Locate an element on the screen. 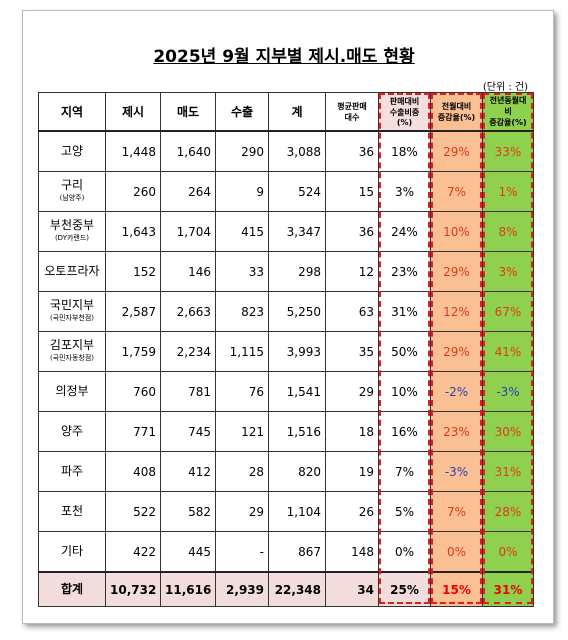 This screenshot has width=568, height=640. value-cell: 290 is located at coordinates (242, 151).